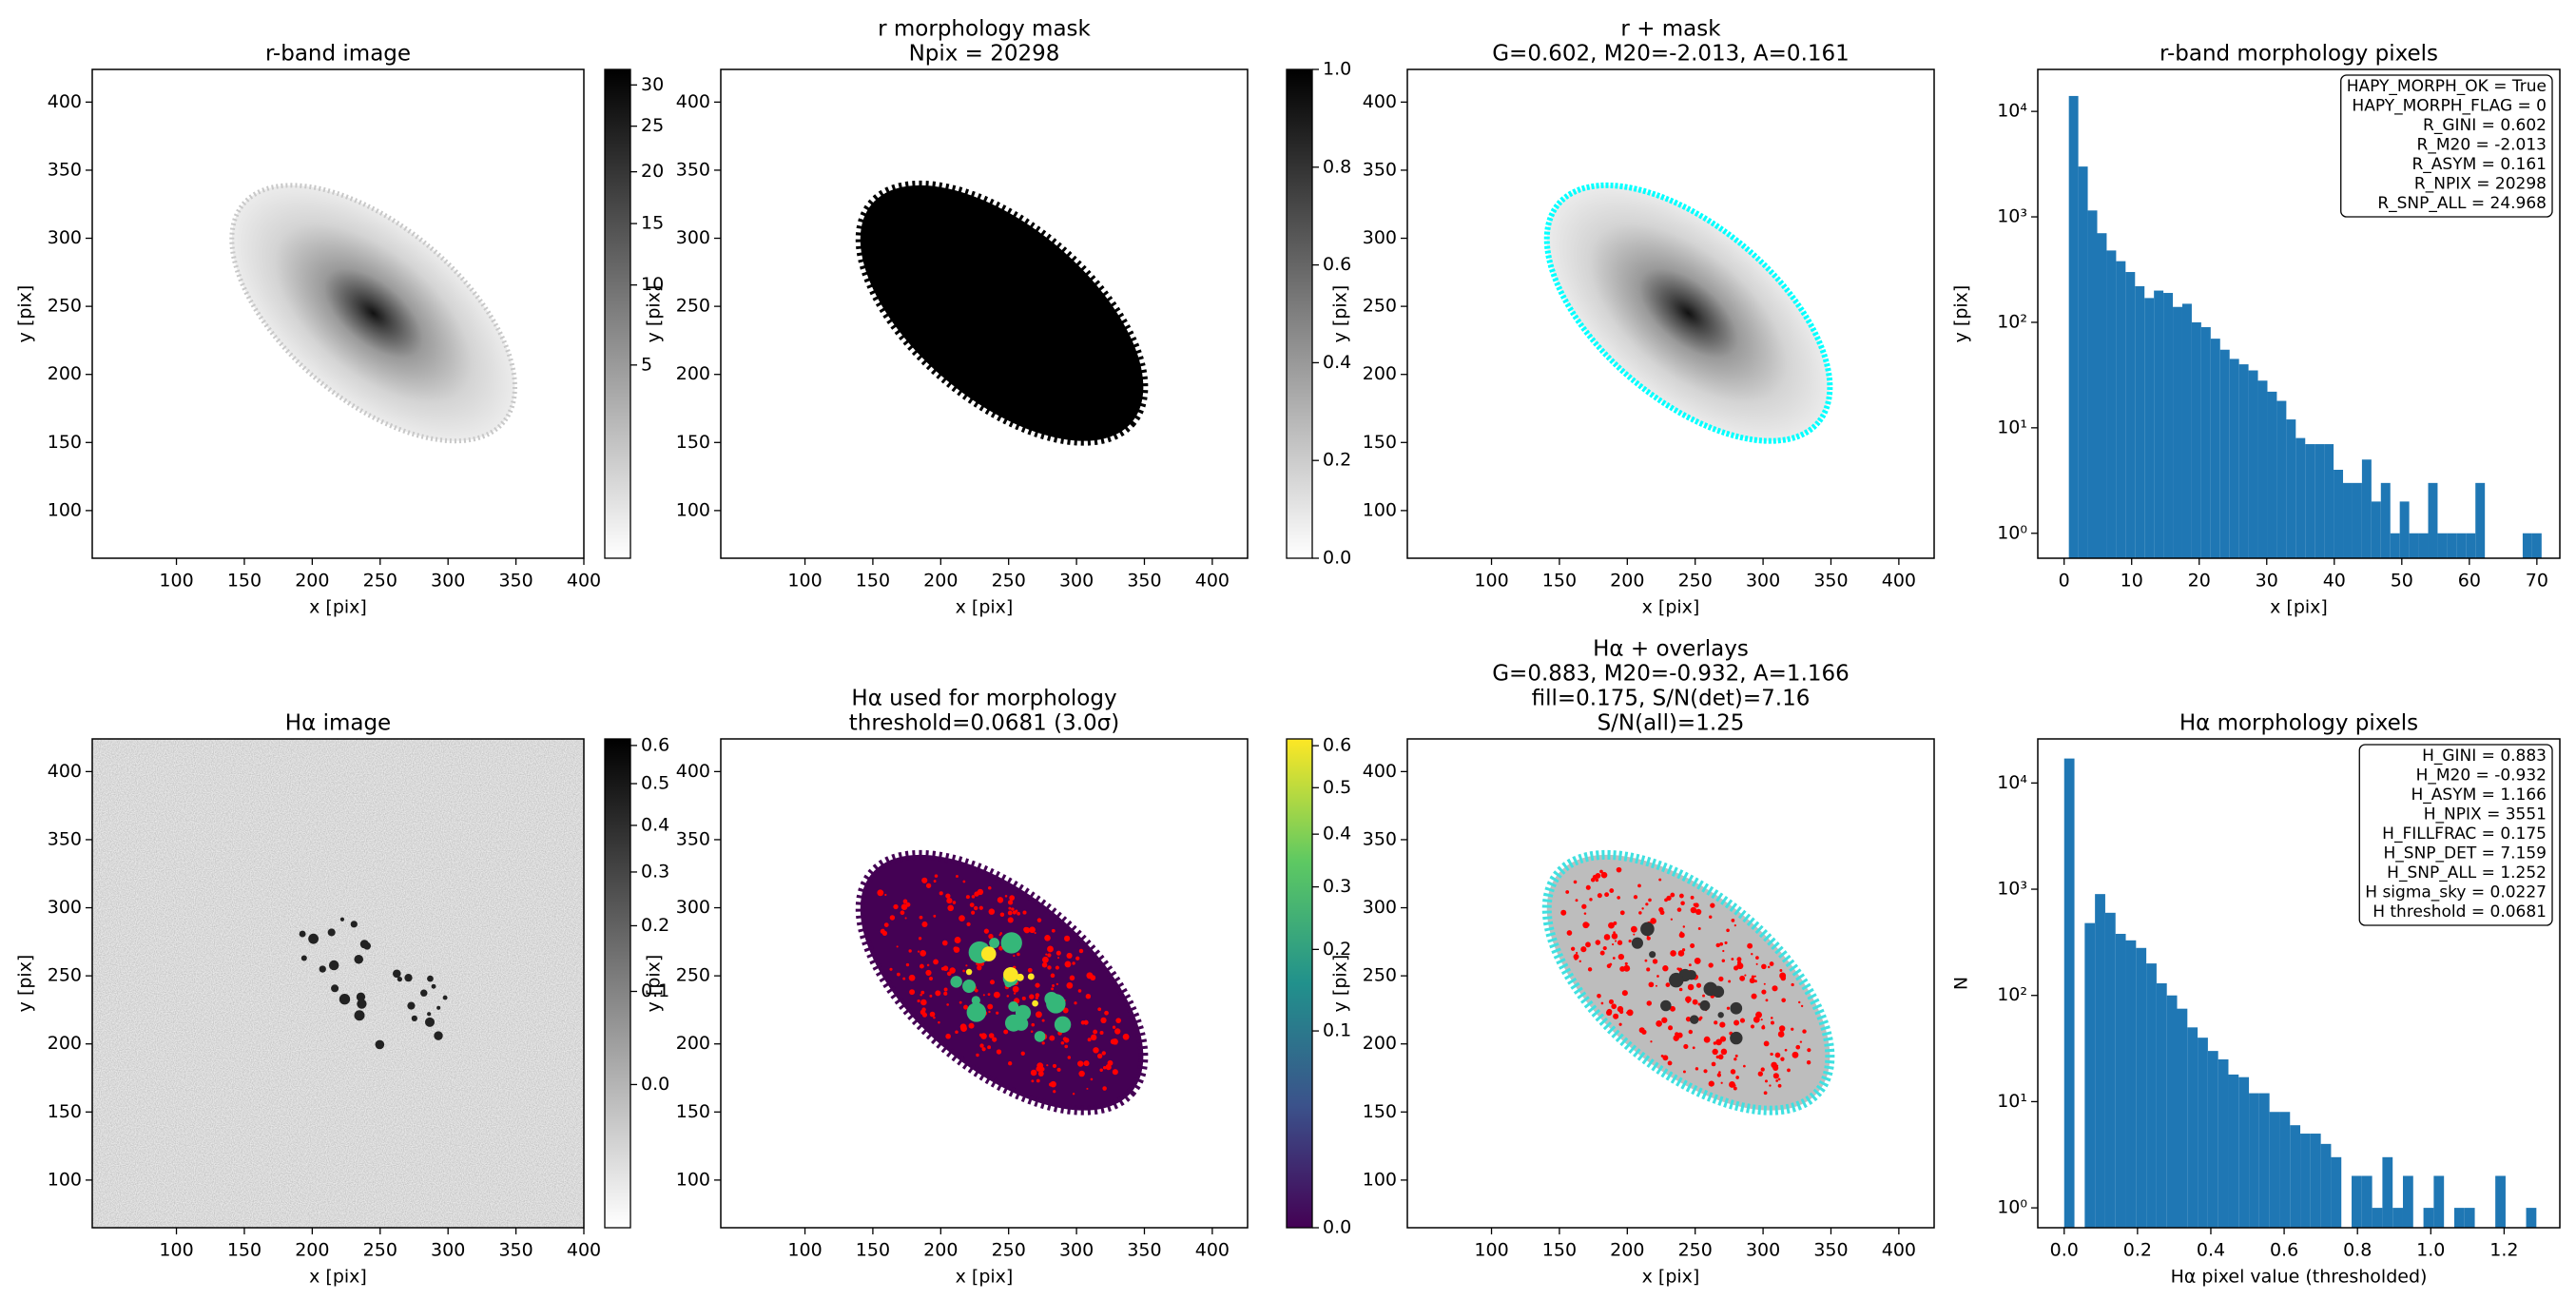 The height and width of the screenshot is (1300, 2576). What do you see at coordinates (2465, 854) in the screenshot?
I see `stats-line: H_SNP_DET = 7.159` at bounding box center [2465, 854].